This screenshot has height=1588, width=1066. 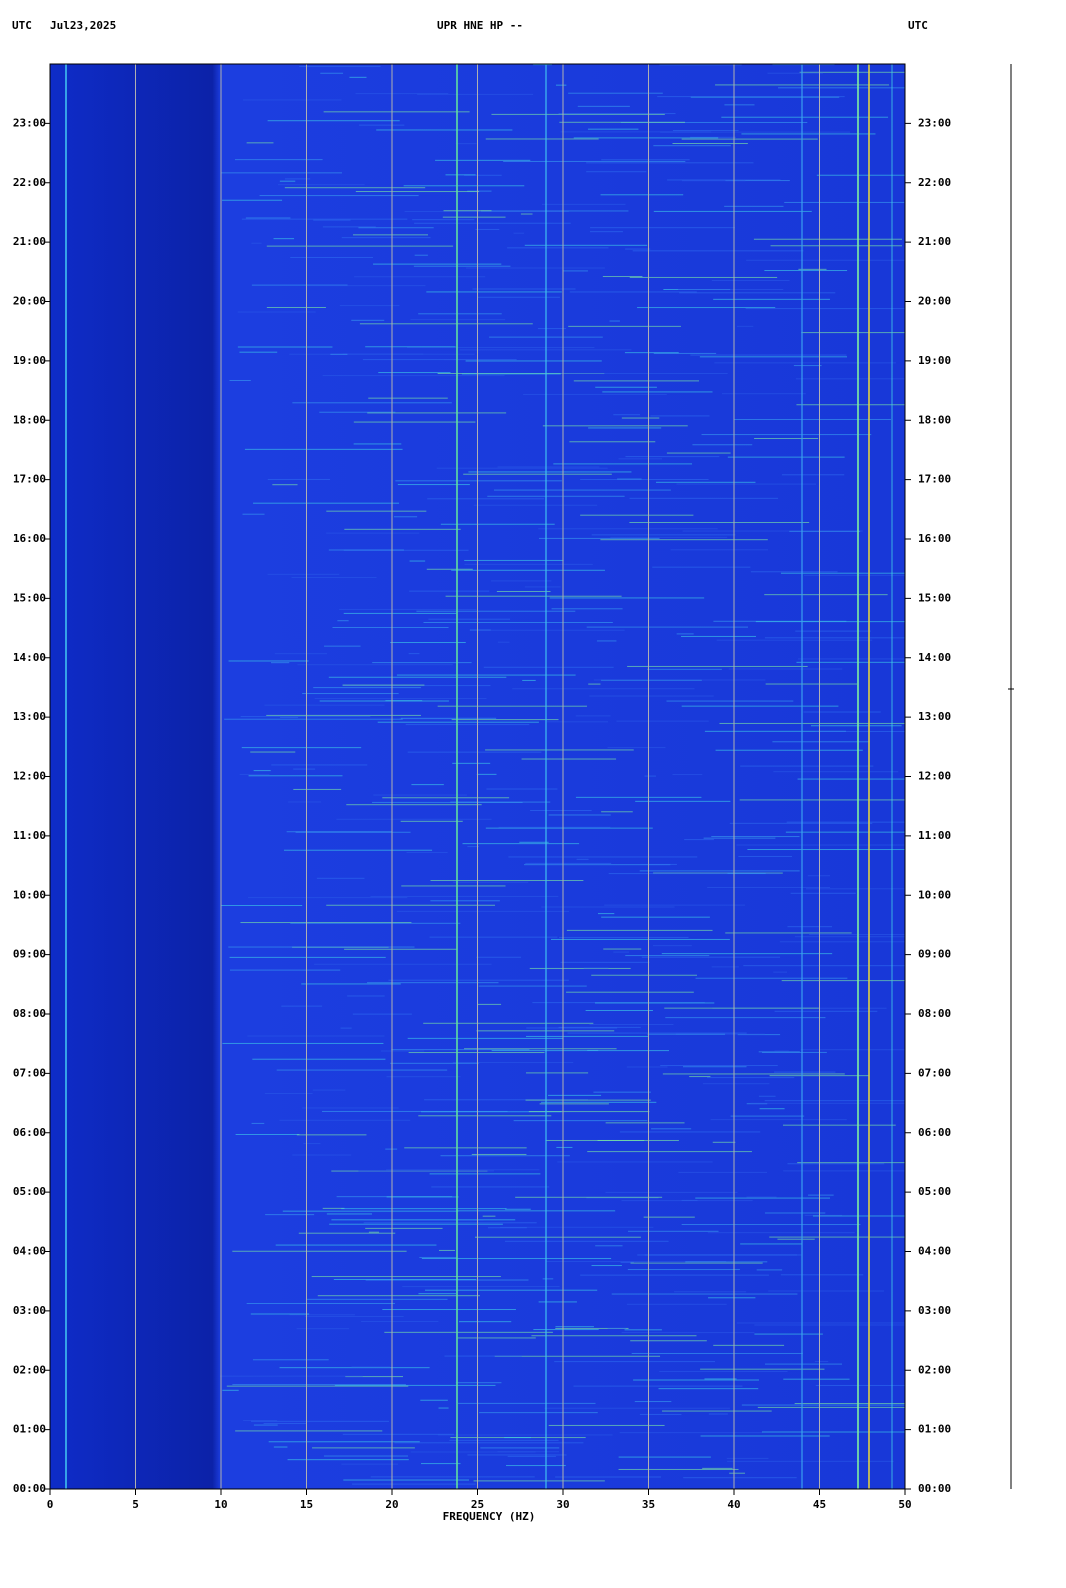 What do you see at coordinates (489, 1516) in the screenshot?
I see `x-axis-label: FREQUENCY (HZ)` at bounding box center [489, 1516].